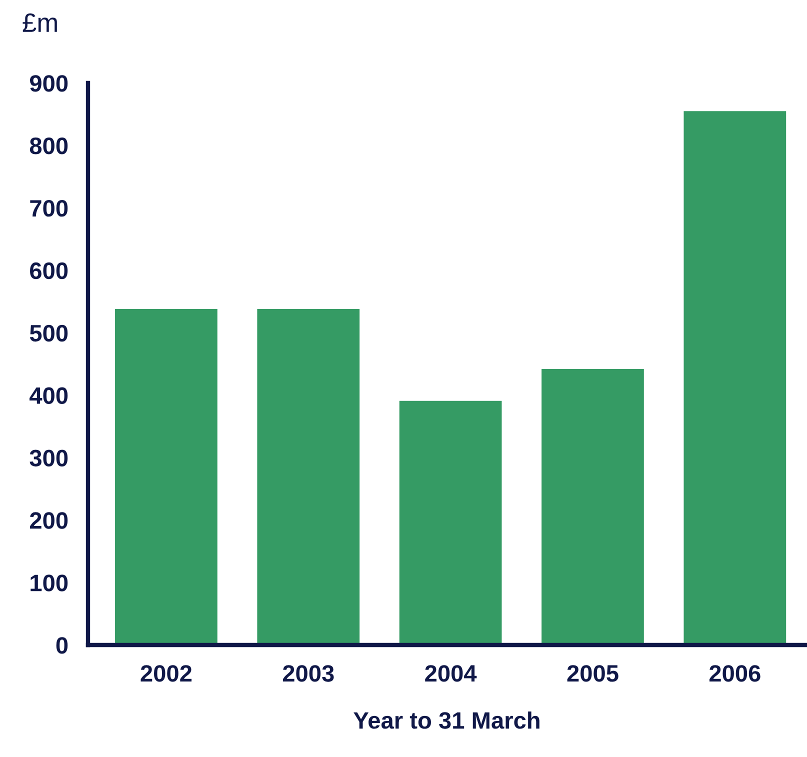 The height and width of the screenshot is (757, 807). Describe the element at coordinates (49, 146) in the screenshot. I see `y-tick-label: 800` at that location.